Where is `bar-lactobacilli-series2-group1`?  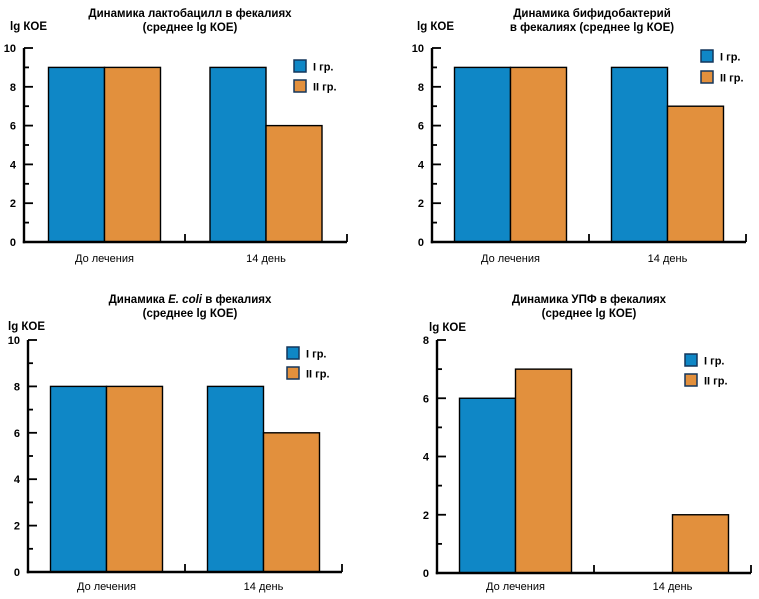
bar-lactobacilli-series2-group1 is located at coordinates (132, 154).